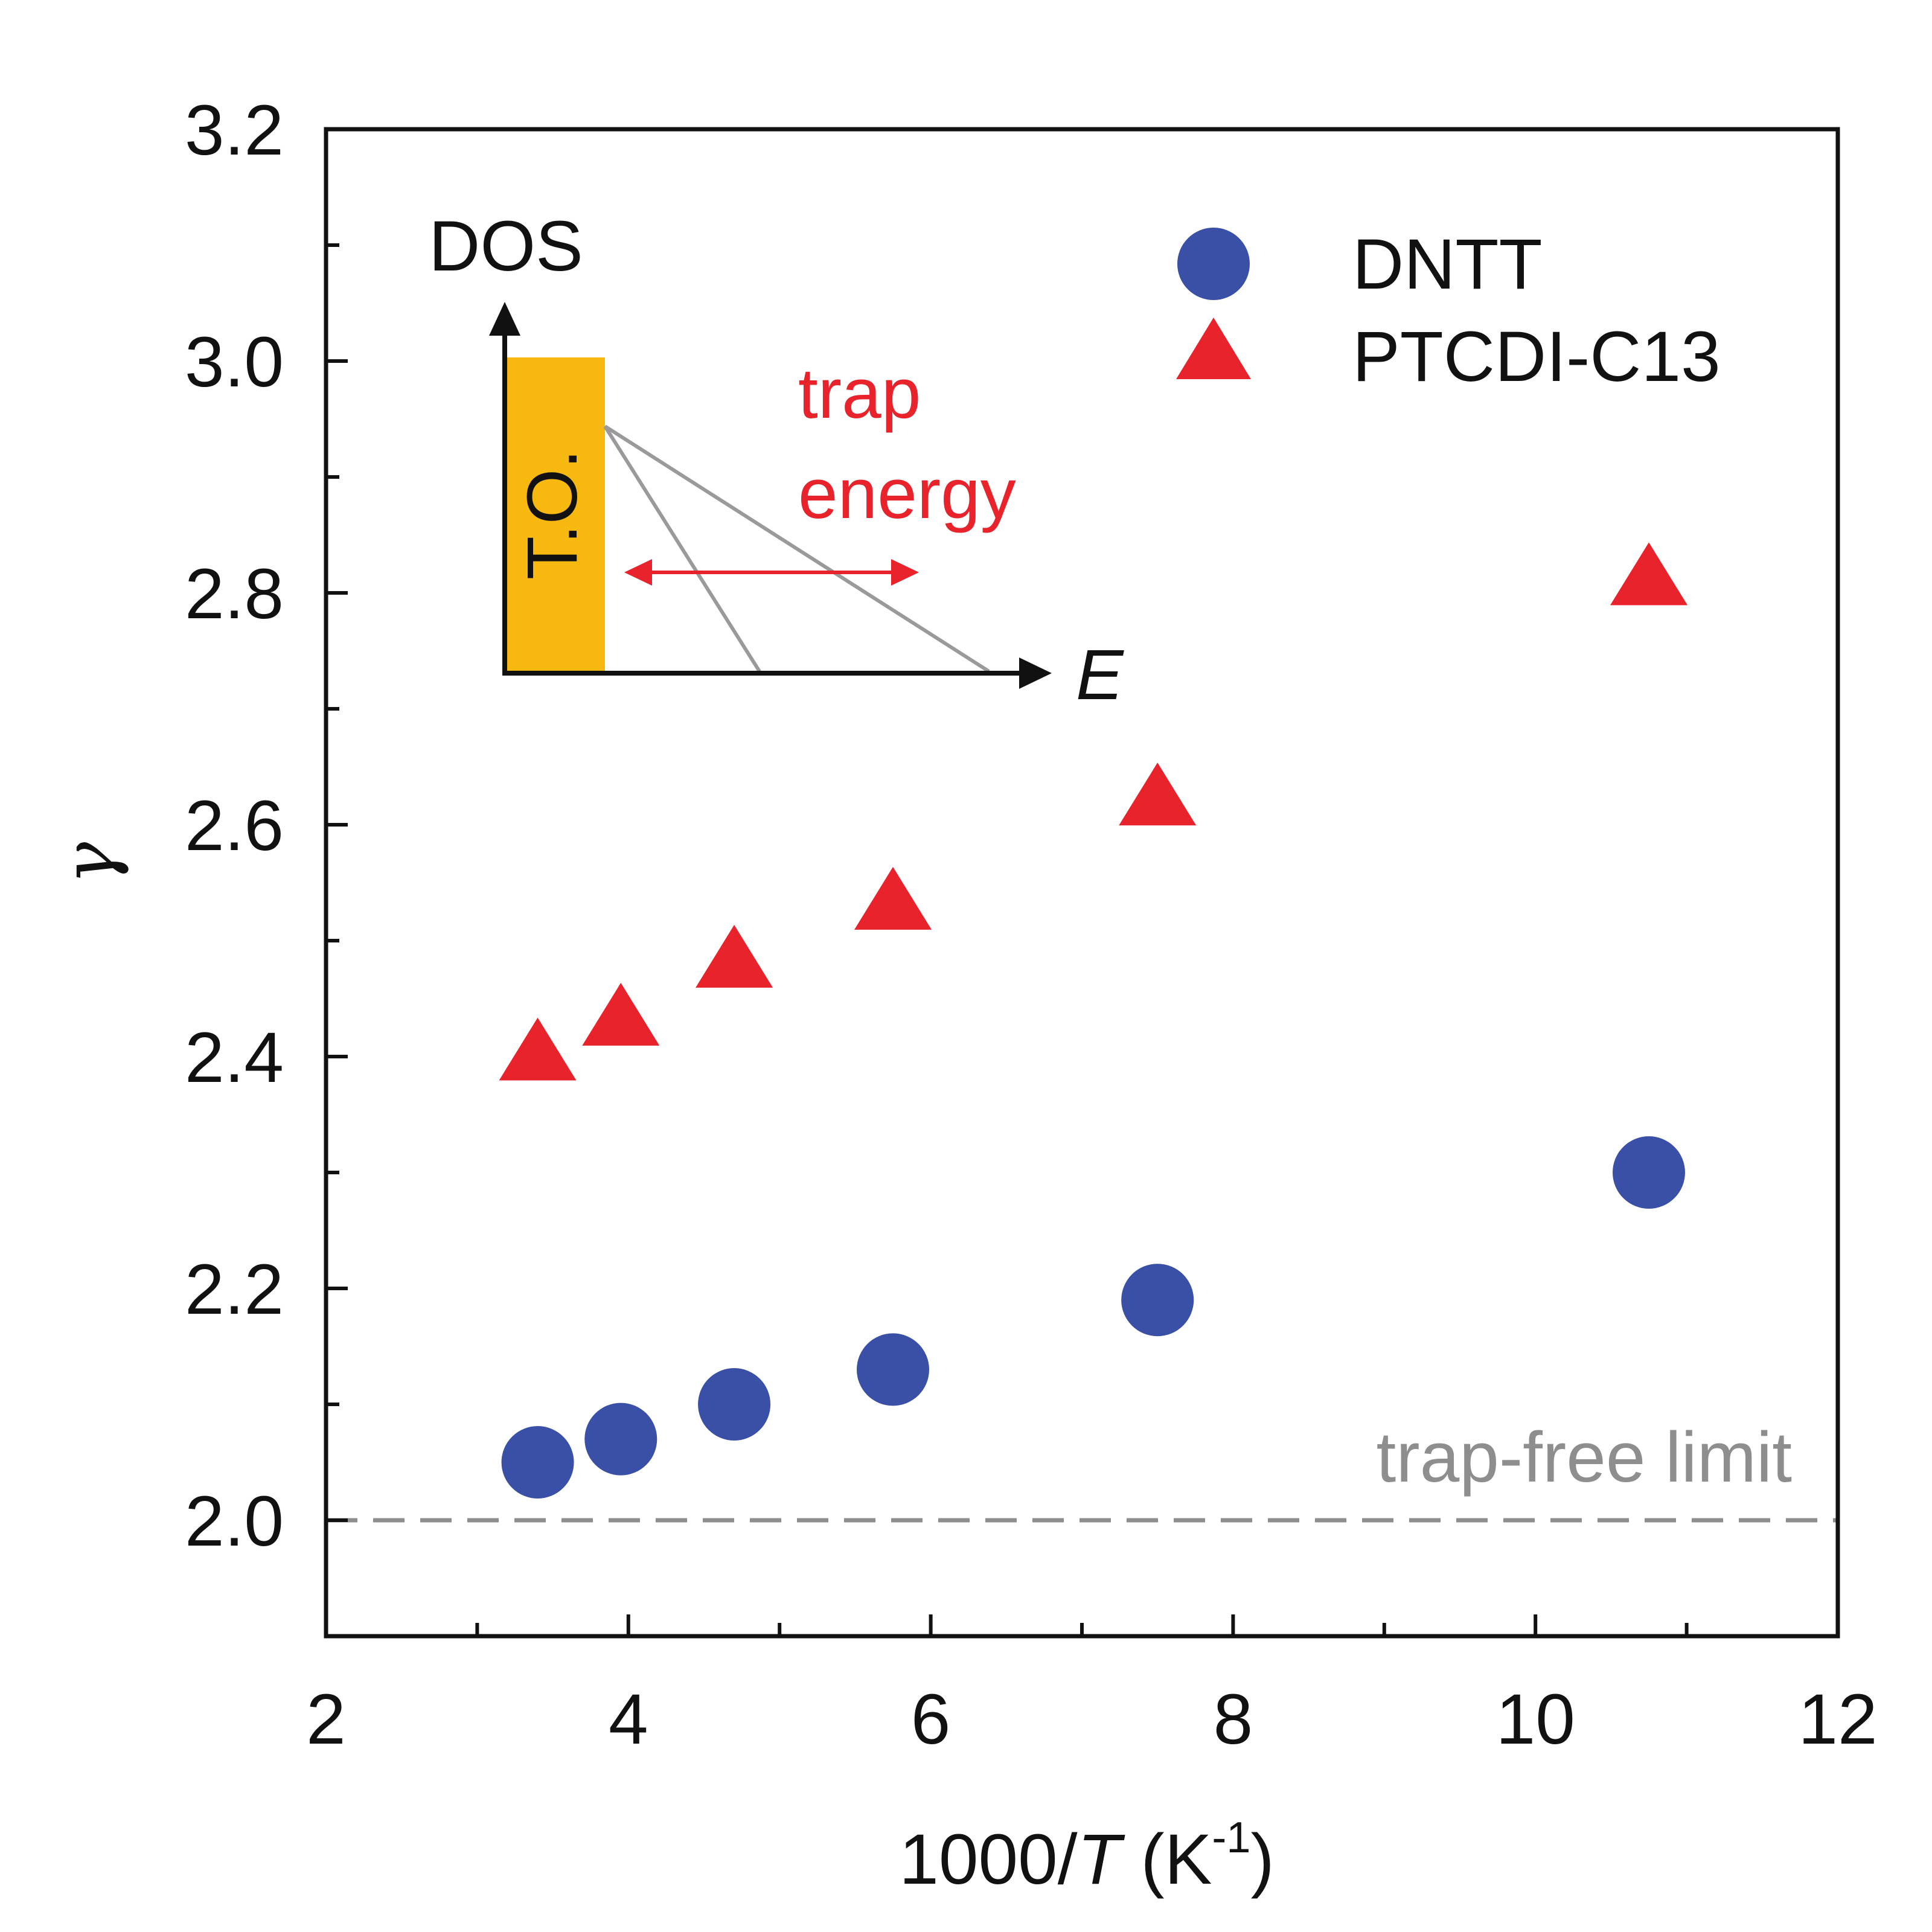 The height and width of the screenshot is (1932, 1932). Describe the element at coordinates (89, 863) in the screenshot. I see `y-axis-label: γ` at that location.